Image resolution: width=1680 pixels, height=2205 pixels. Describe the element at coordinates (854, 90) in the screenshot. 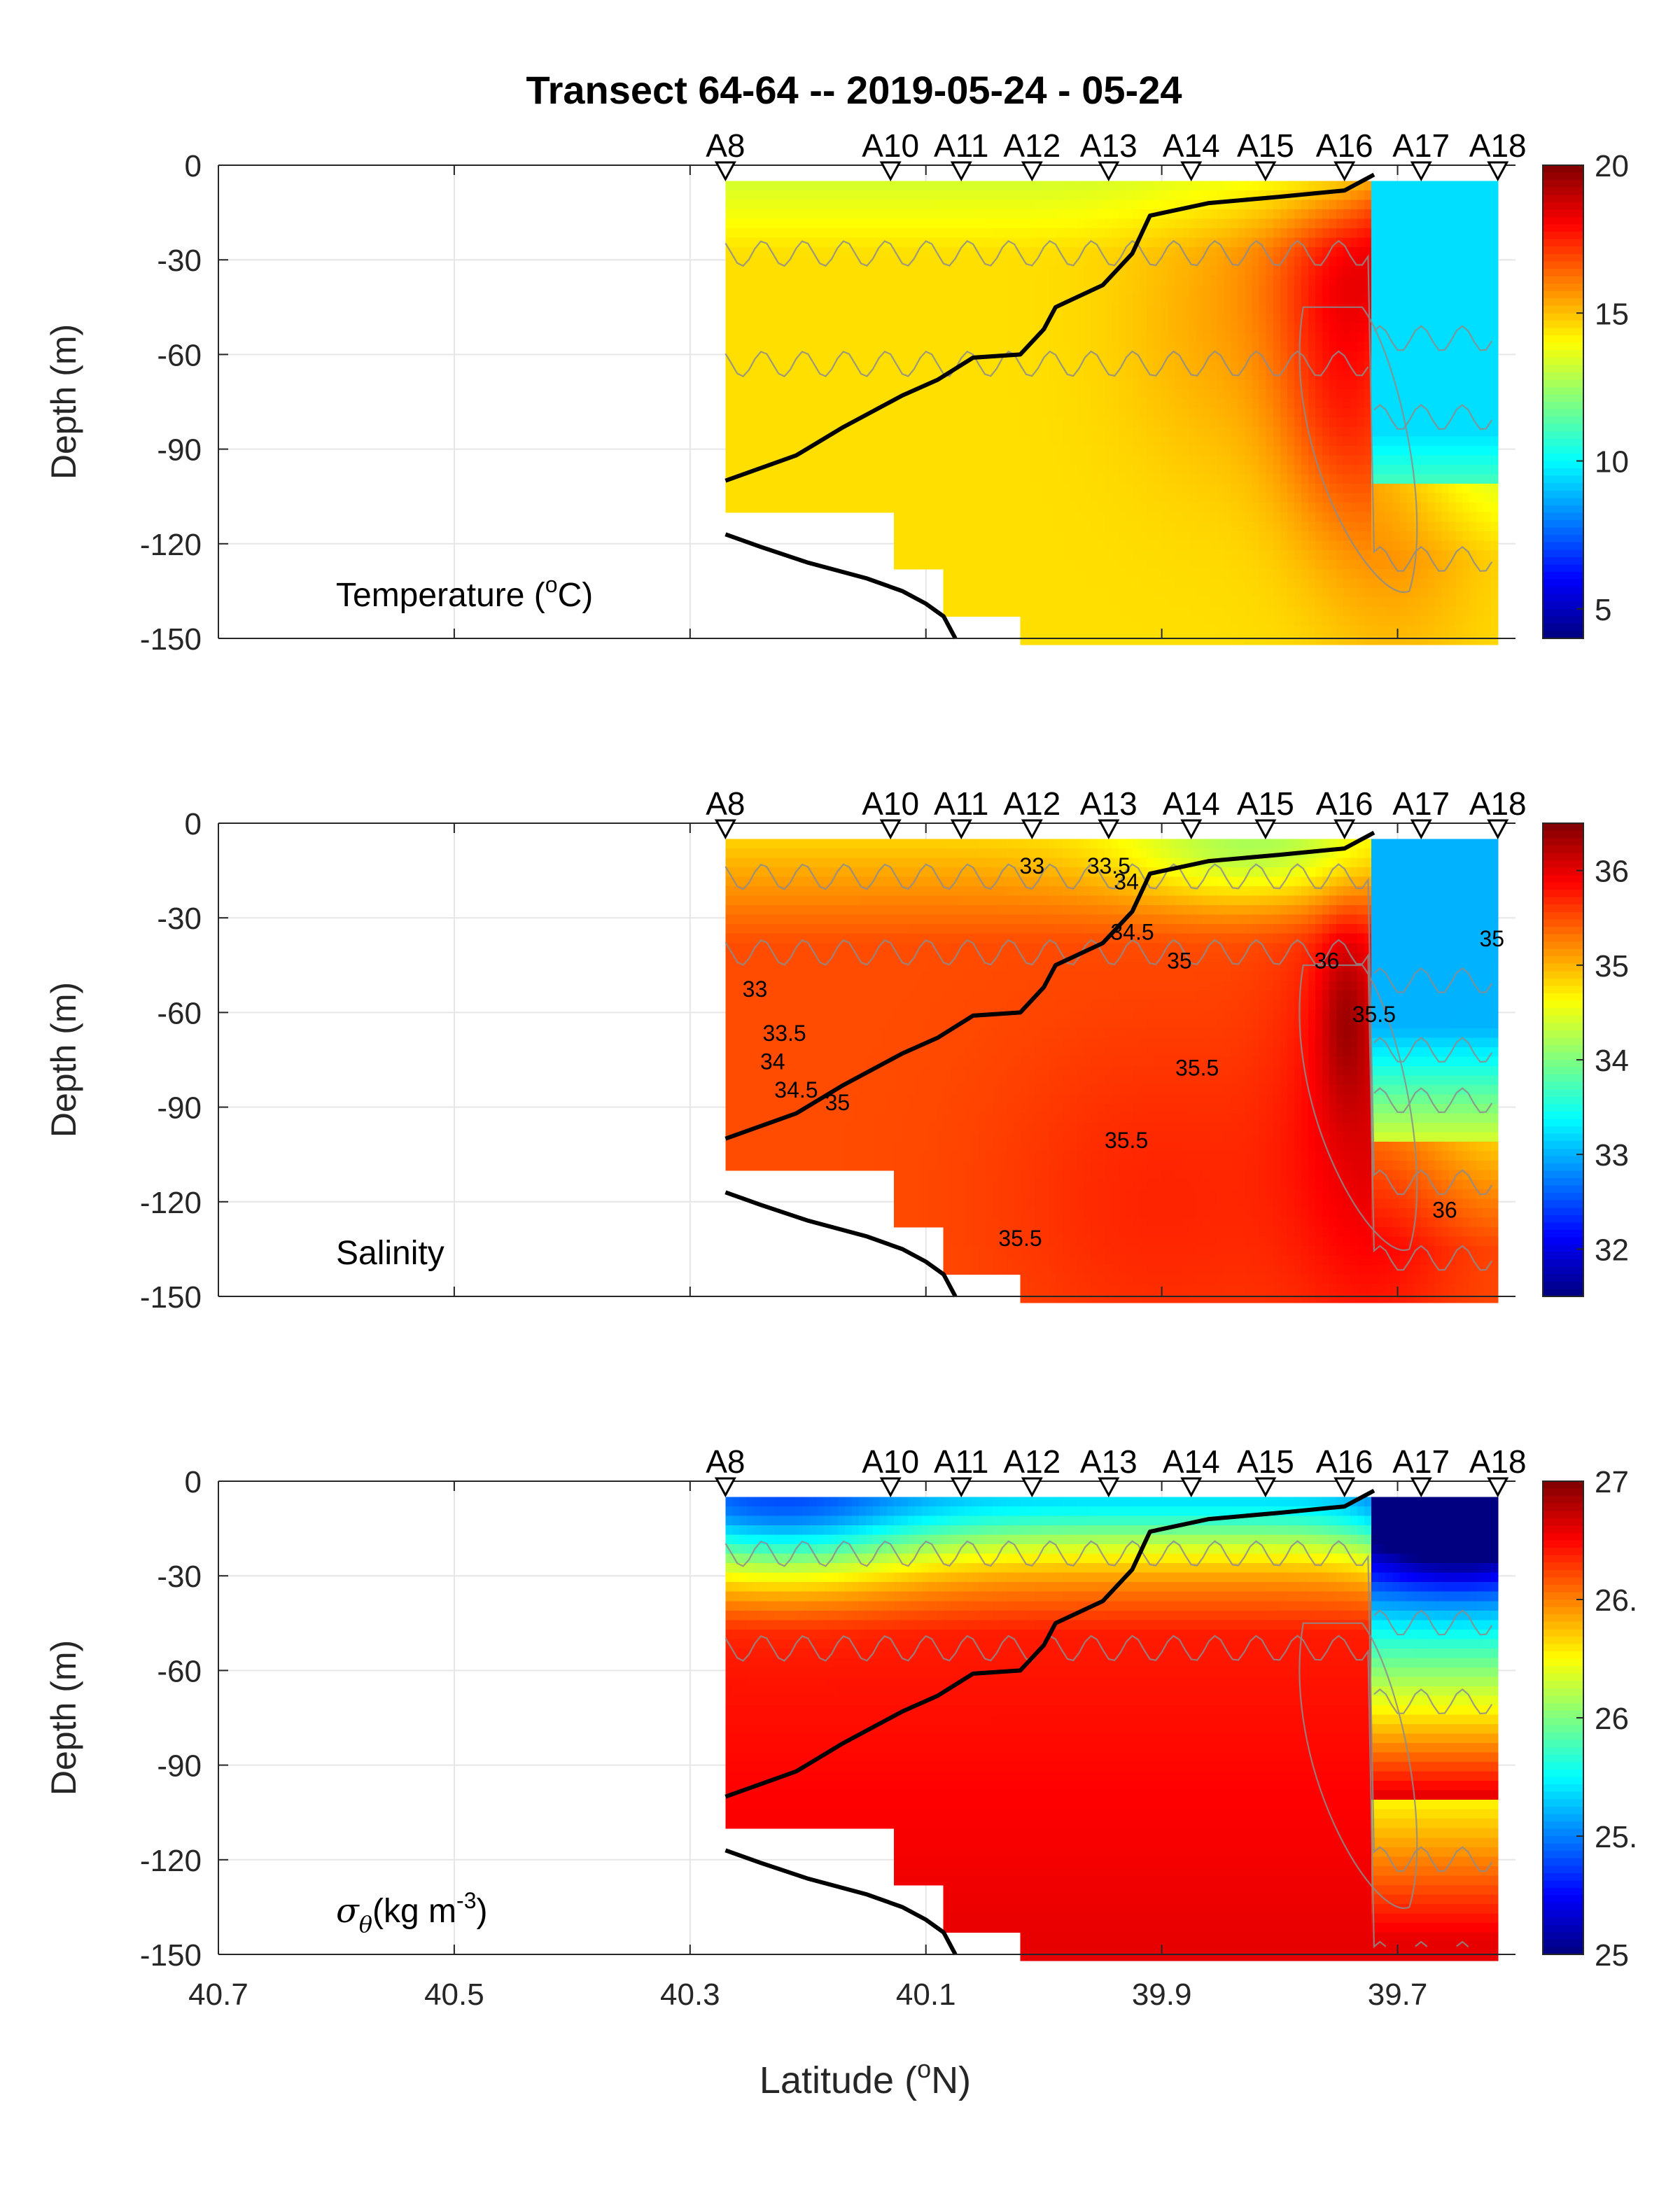

I see `figure-title: Transect 64-64 -- 2019-05-24 - 05-24` at that location.